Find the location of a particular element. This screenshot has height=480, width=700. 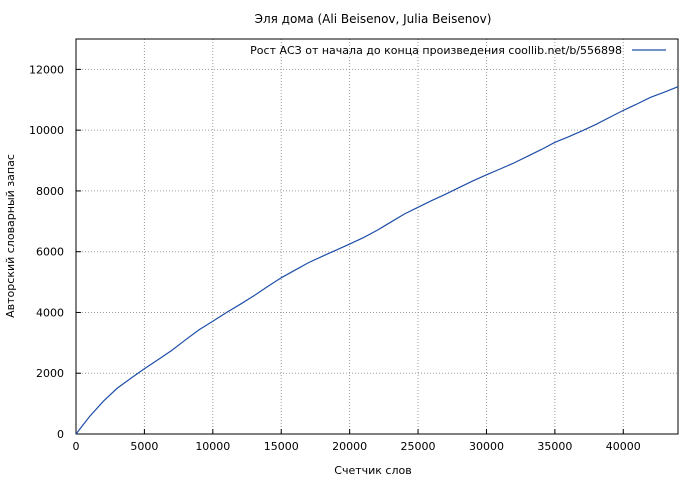

y-tick-label: 12000 is located at coordinates (46, 69).